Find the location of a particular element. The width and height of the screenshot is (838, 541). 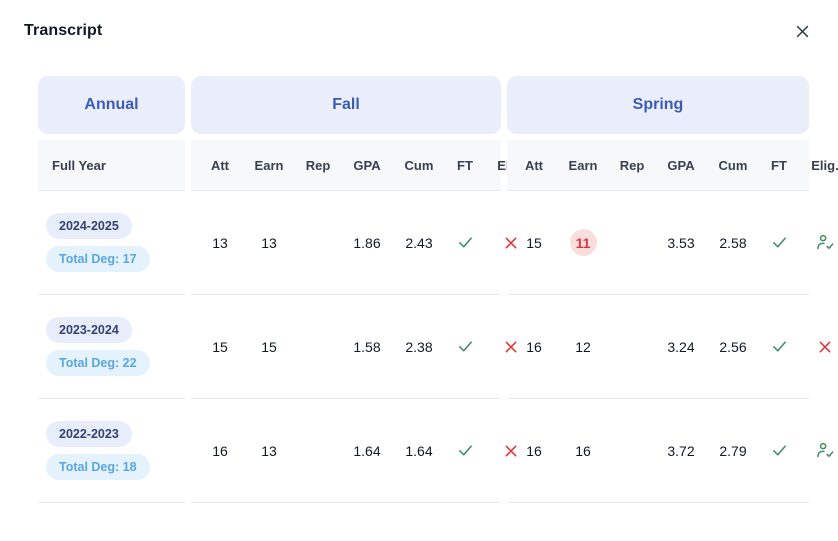

page-title: Transcript is located at coordinates (63, 30).